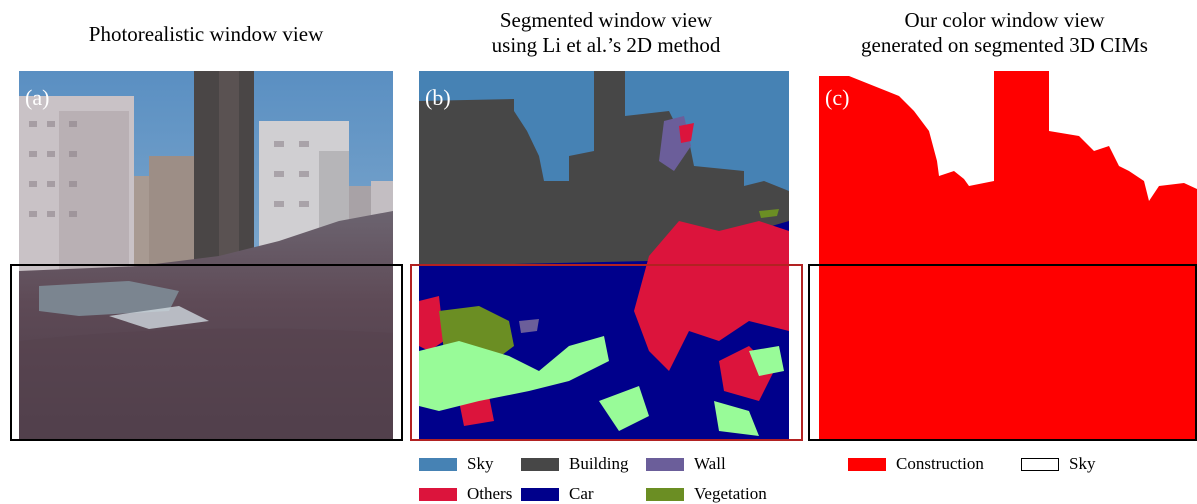 This screenshot has width=1197, height=504. I want to click on legend-c-item-construction: Construction, so click(916, 464).